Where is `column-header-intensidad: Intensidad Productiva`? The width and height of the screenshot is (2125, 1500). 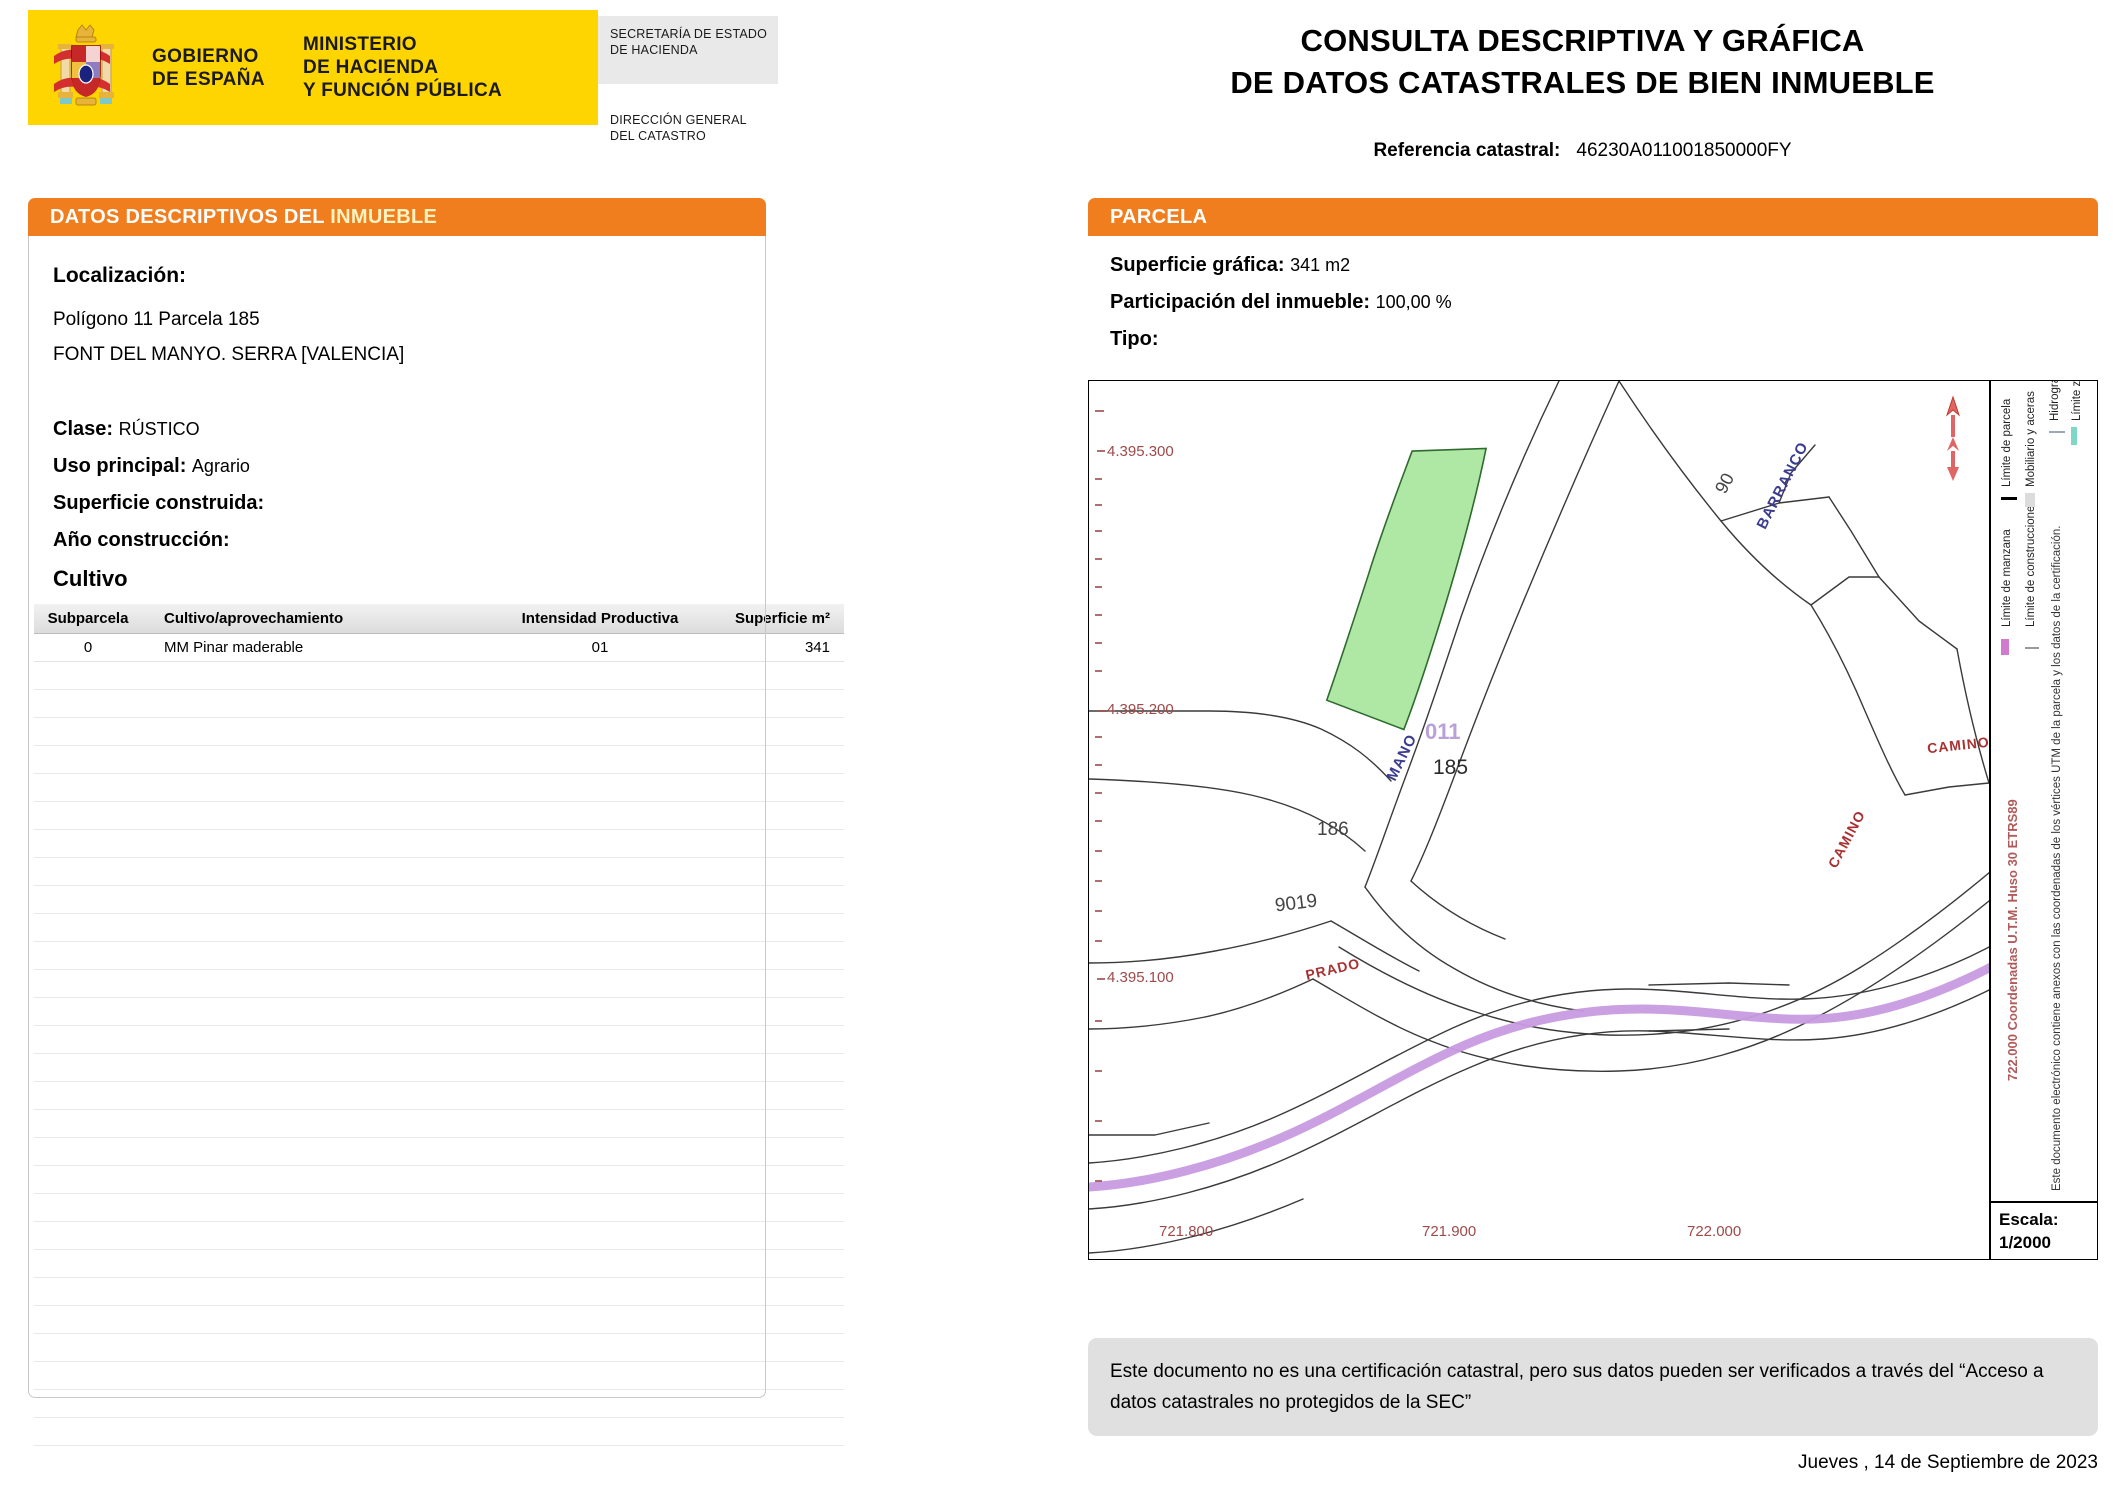 column-header-intensidad: Intensidad Productiva is located at coordinates (600, 619).